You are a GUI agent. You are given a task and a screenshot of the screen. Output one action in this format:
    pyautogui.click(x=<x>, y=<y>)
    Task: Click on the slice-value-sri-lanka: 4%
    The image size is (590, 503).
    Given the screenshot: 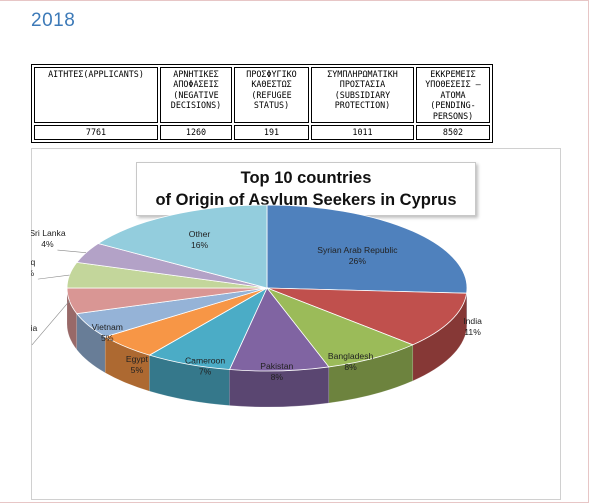 What is the action you would take?
    pyautogui.click(x=47, y=244)
    